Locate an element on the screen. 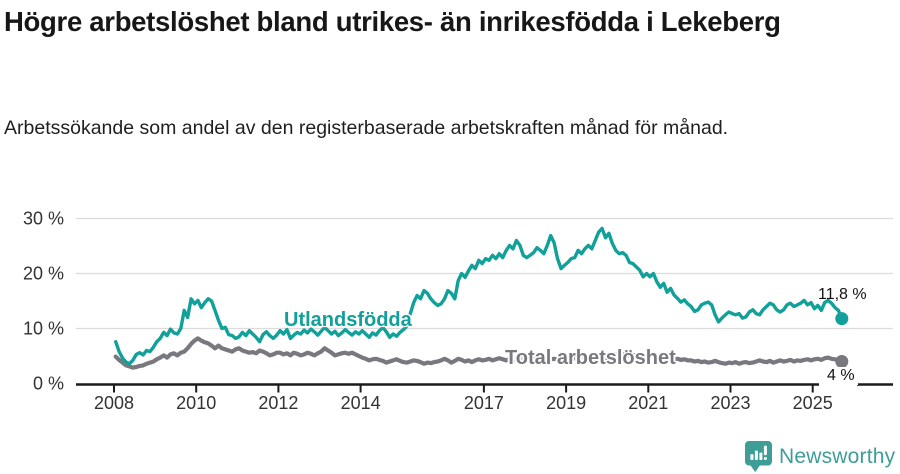 The image size is (900, 474). y-axis-tick-label: 30 % is located at coordinates (43, 219).